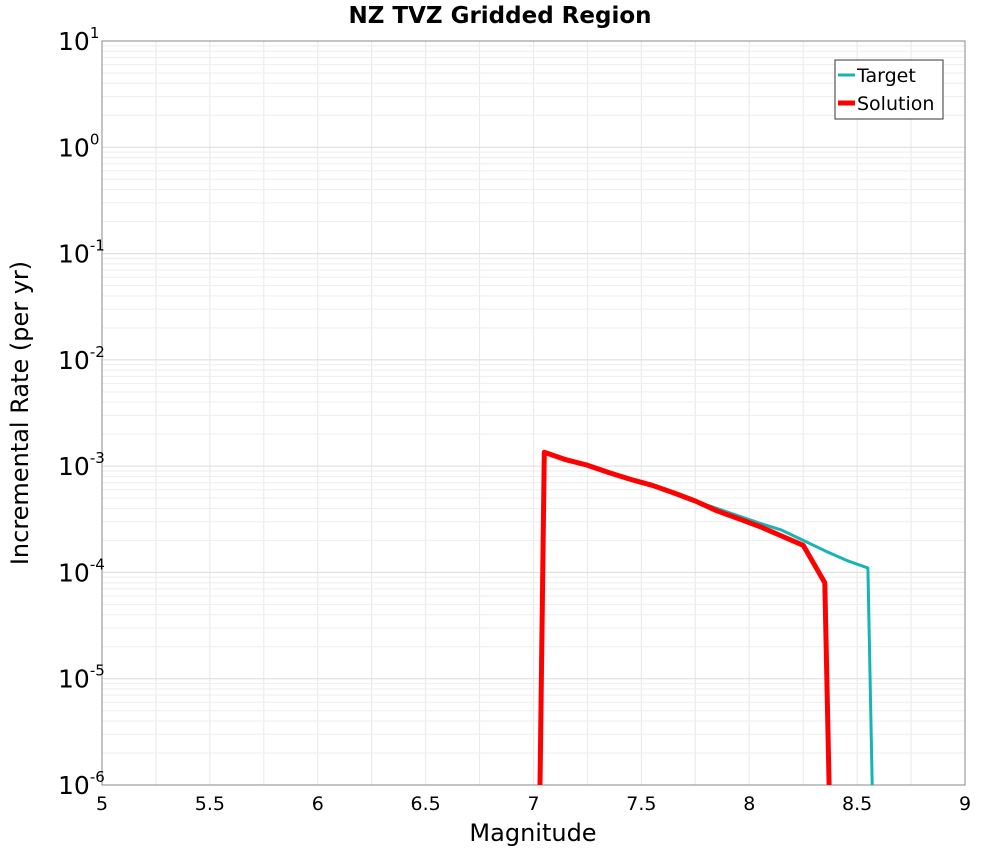  What do you see at coordinates (532, 833) in the screenshot?
I see `x-axis-label: Magnitude` at bounding box center [532, 833].